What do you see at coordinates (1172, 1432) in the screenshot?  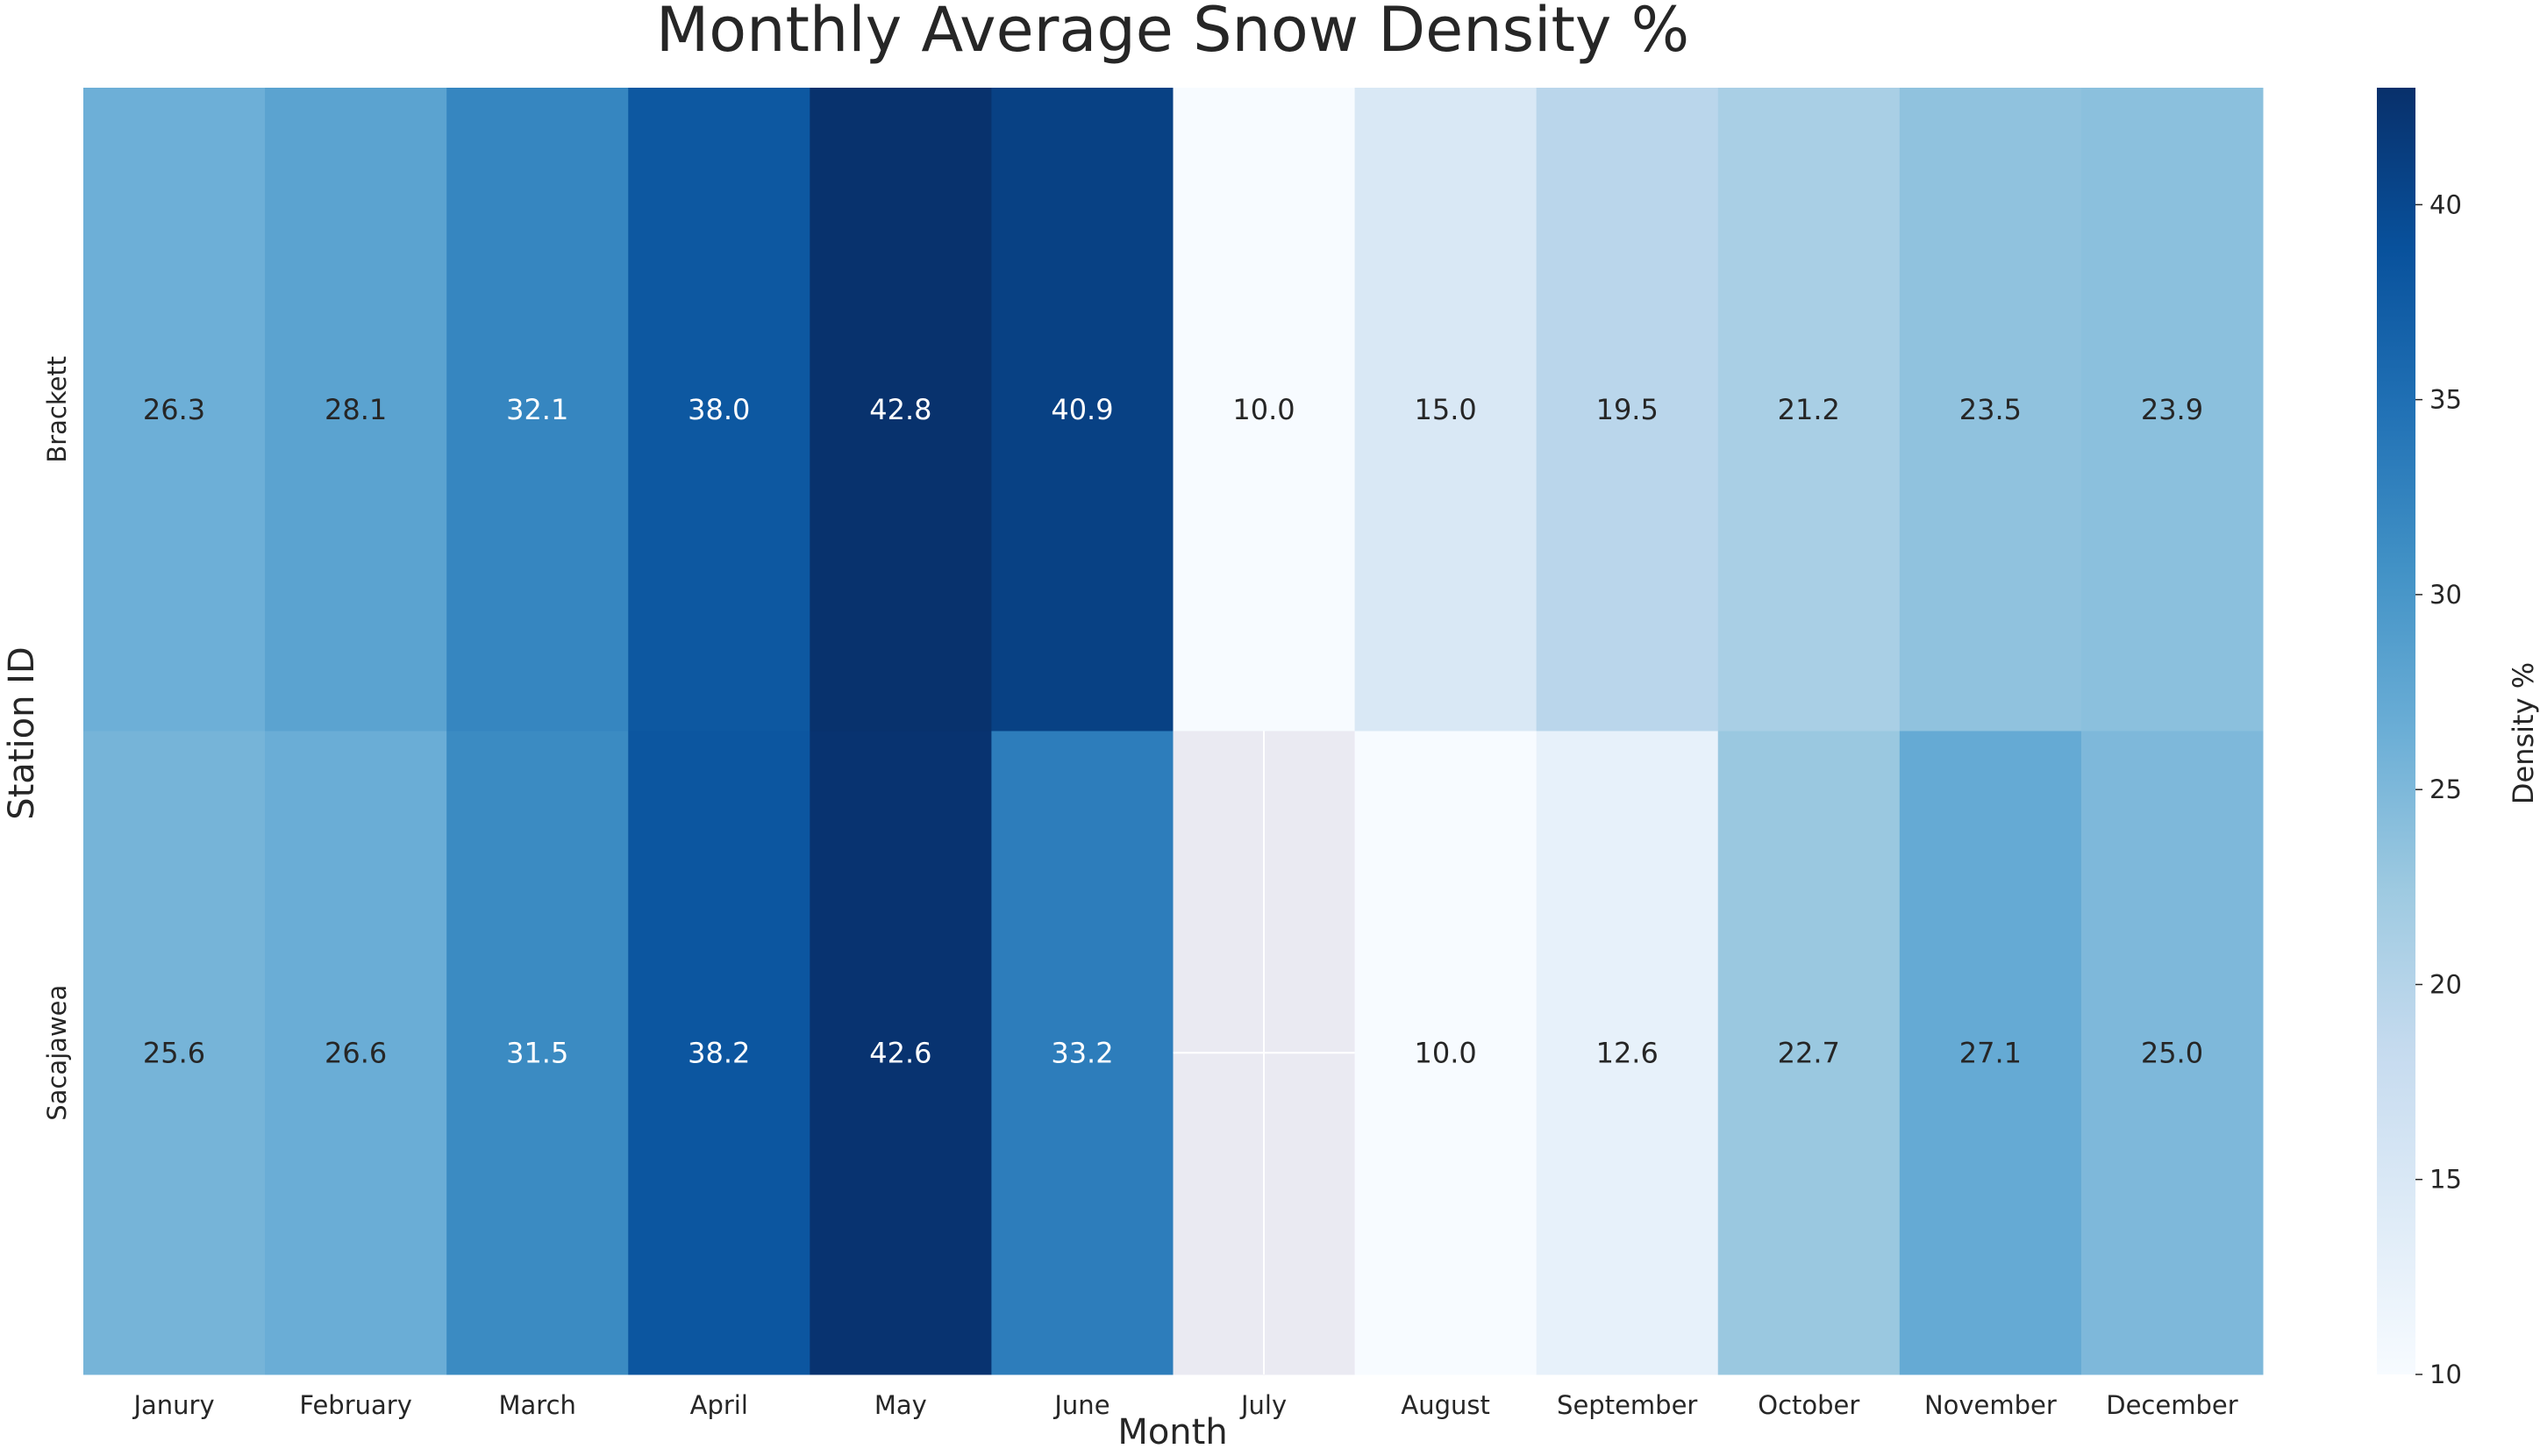 I see `x-axis-label: Month` at bounding box center [1172, 1432].